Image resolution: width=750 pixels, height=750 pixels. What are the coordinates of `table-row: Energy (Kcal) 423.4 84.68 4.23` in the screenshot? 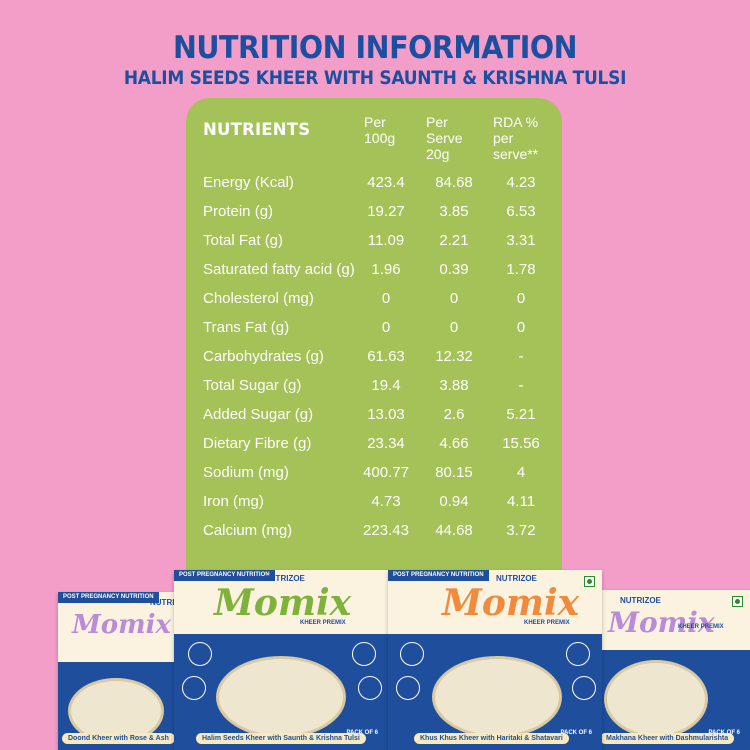 It's located at (374, 182).